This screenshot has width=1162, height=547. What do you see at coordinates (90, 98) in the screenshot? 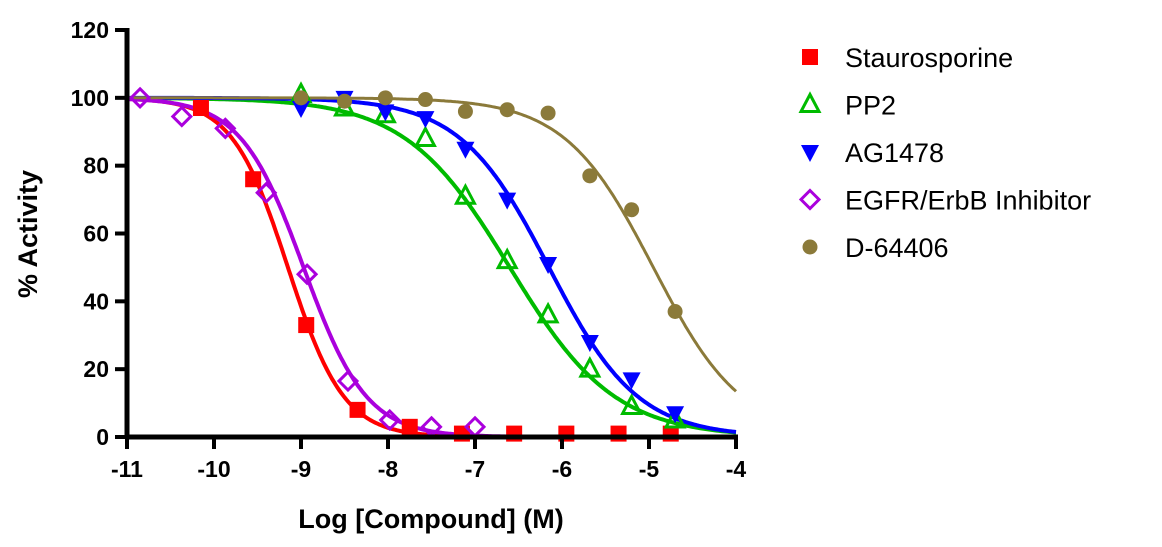
I see `y-tick-label: 100` at bounding box center [90, 98].